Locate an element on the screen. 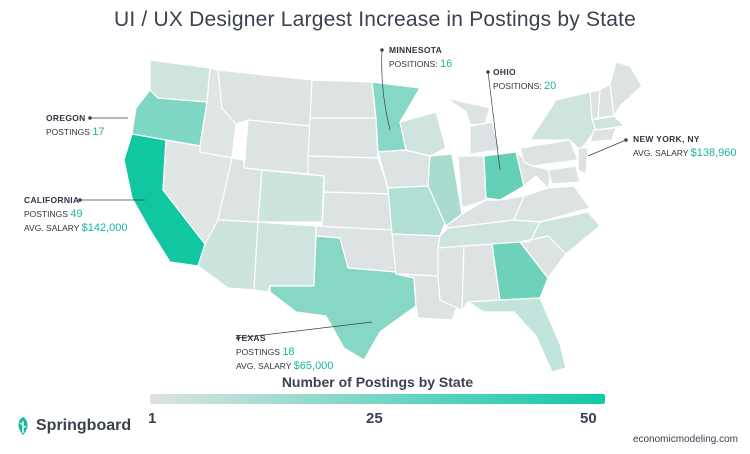 This screenshot has width=750, height=454. texas-name: TEXAS is located at coordinates (251, 338).